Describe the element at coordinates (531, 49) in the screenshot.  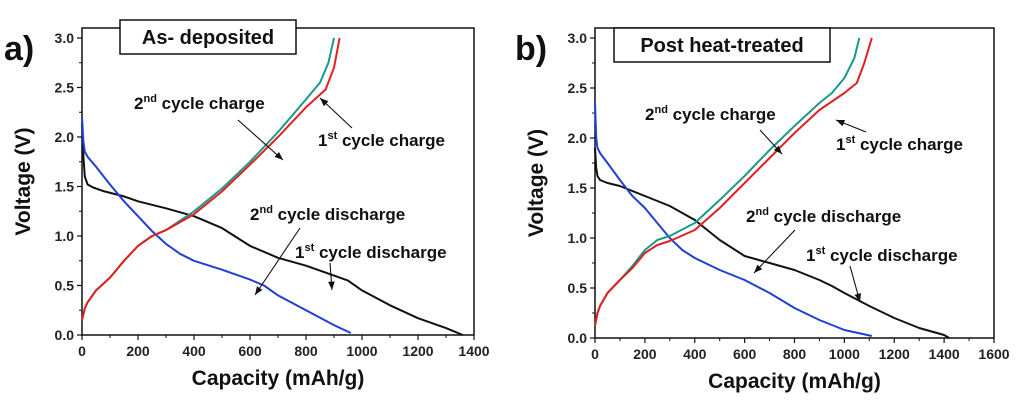
I see `panel-label: b)` at that location.